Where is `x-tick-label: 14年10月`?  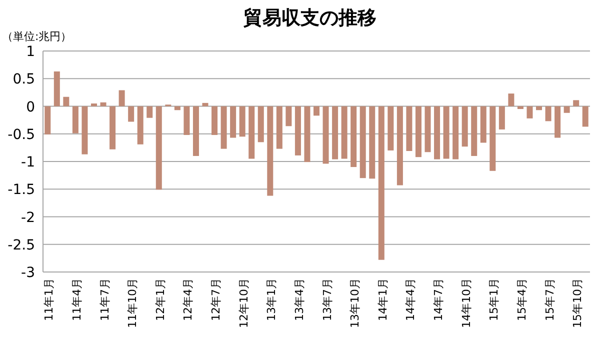 x-tick-label: 14年10月 is located at coordinates (466, 303).